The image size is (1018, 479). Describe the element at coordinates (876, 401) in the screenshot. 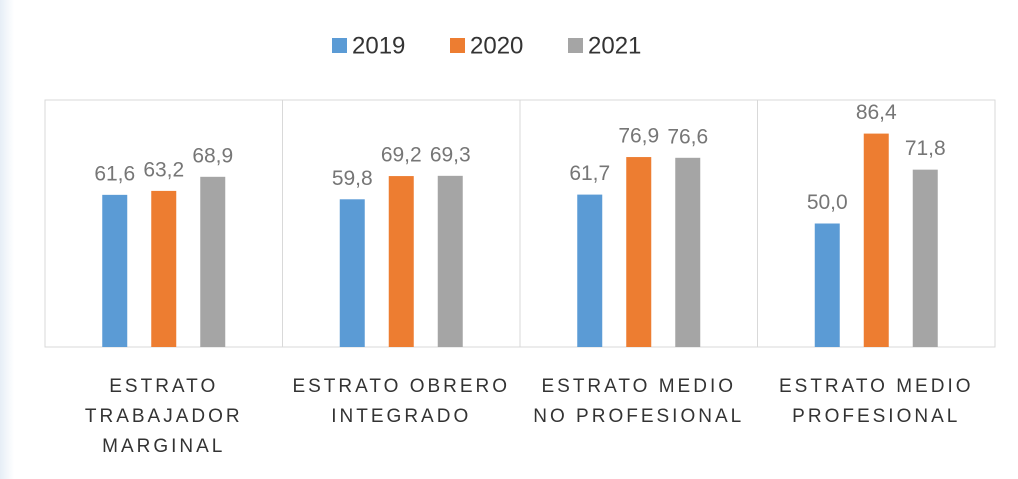

I see `x-tick-label: ESTRATO MEDIO PROFESIONAL` at that location.